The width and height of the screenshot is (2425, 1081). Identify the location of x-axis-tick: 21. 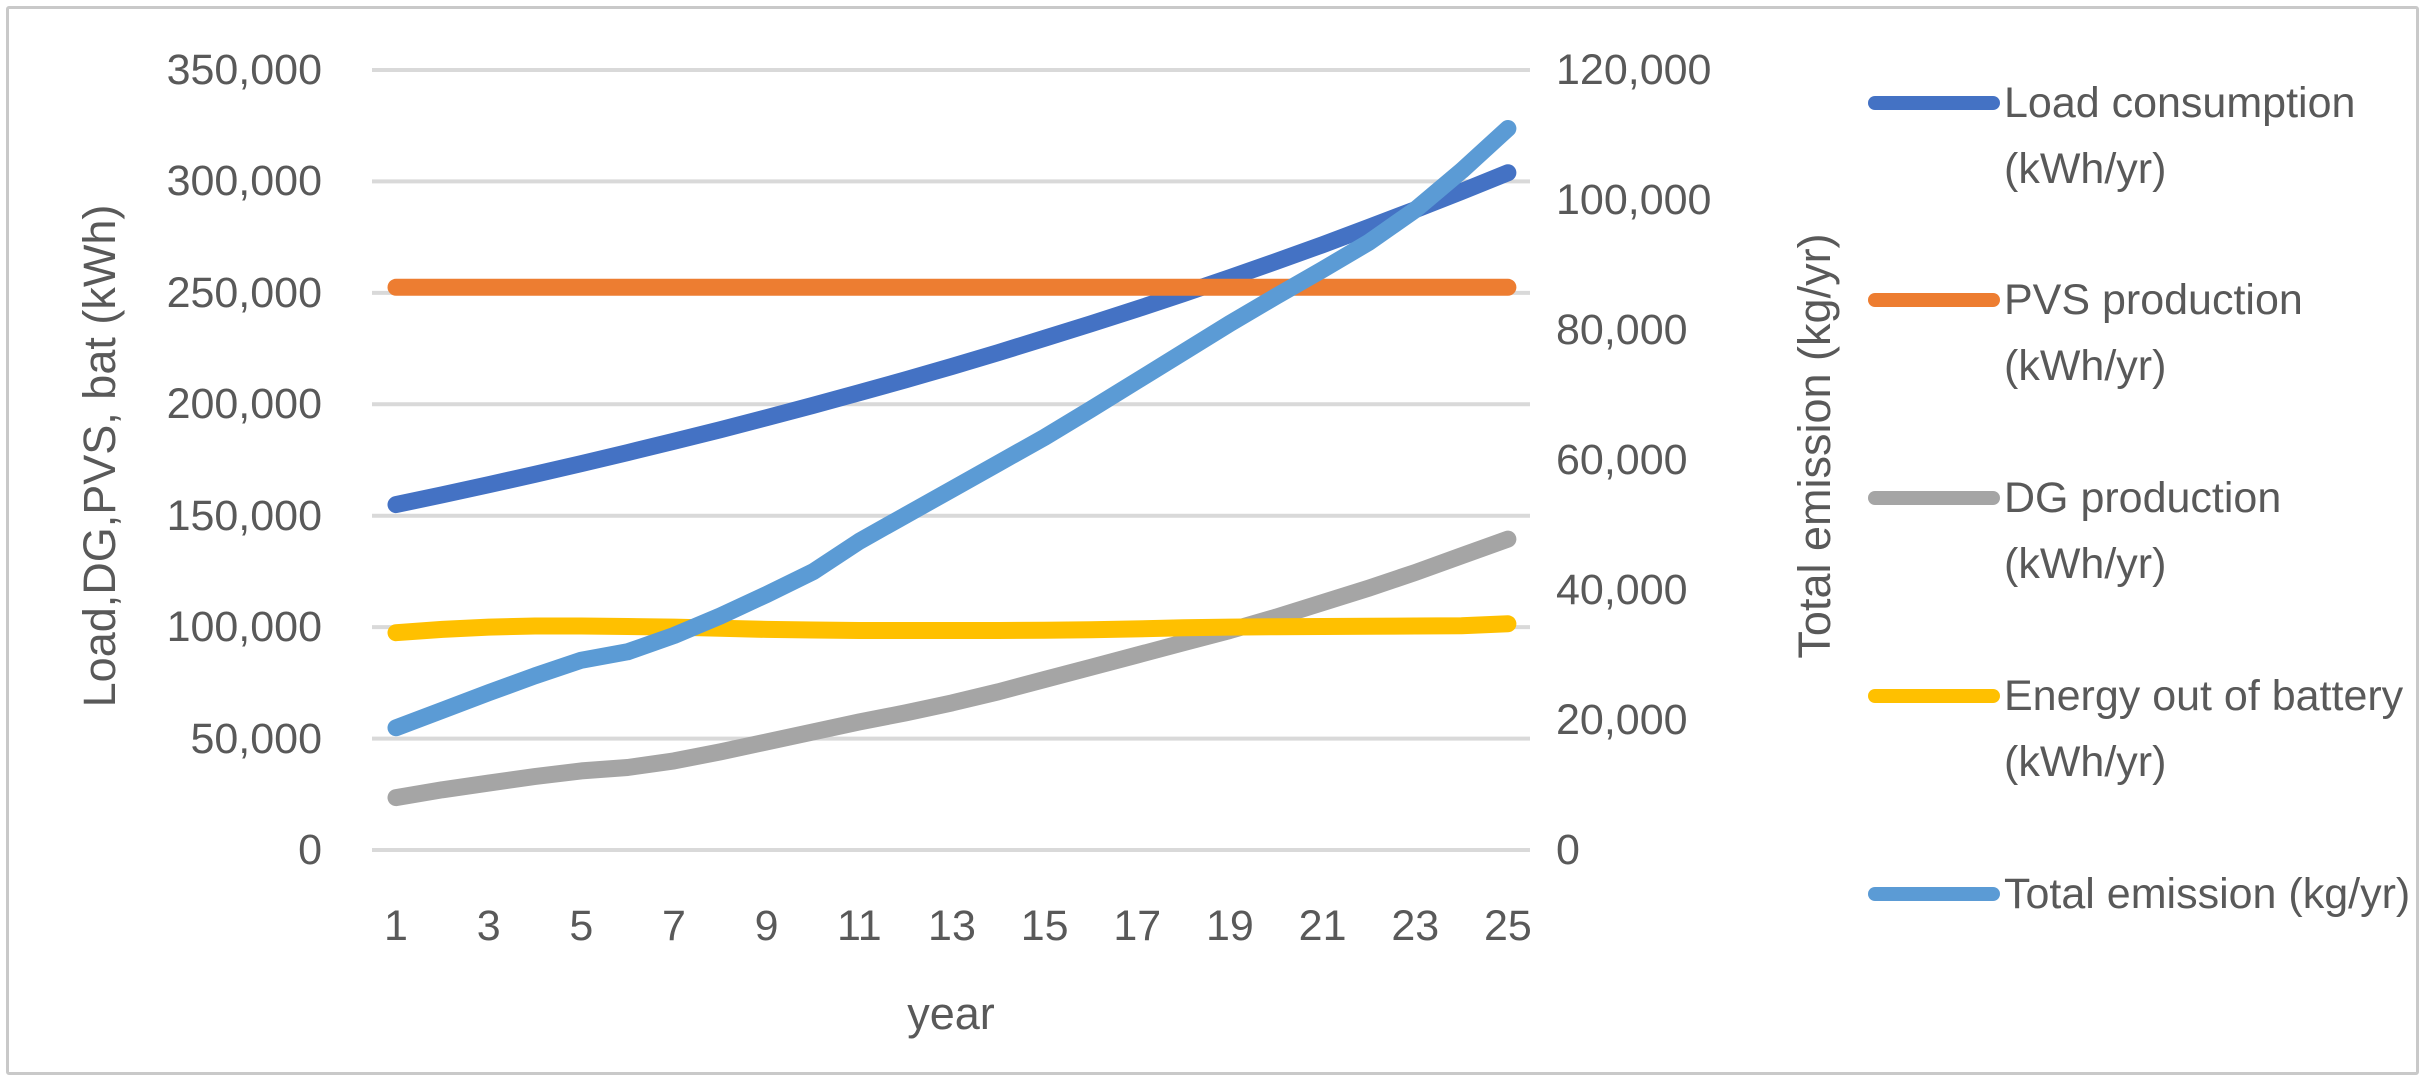
(1322, 926).